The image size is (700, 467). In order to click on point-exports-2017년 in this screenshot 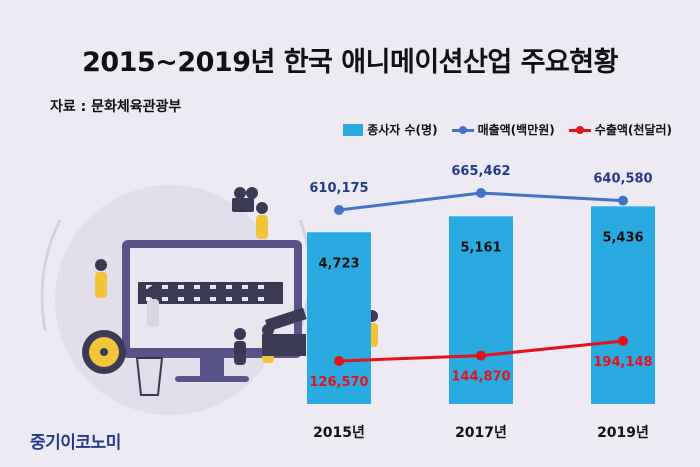, I will do `click(481, 355)`.